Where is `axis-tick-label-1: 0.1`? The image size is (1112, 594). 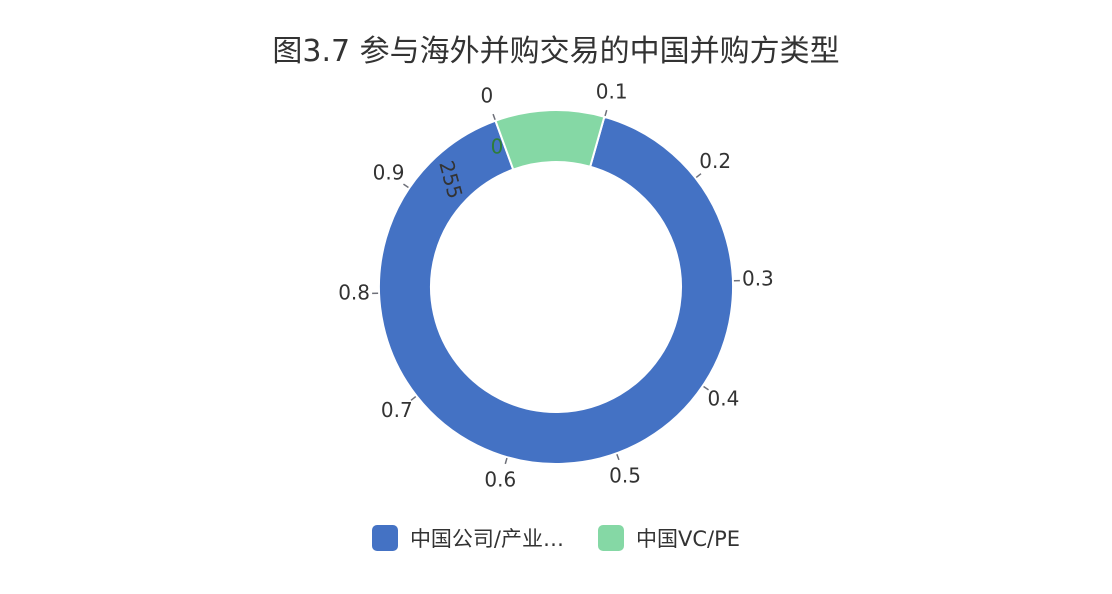 axis-tick-label-1: 0.1 is located at coordinates (612, 91).